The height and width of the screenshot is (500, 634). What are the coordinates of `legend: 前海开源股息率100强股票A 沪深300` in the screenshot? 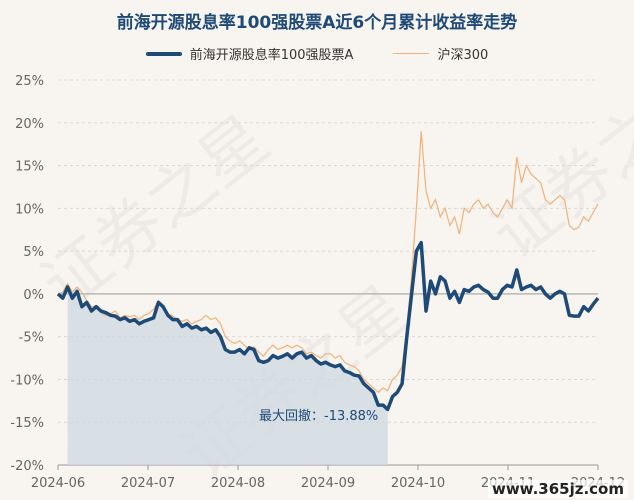 It's located at (317, 53).